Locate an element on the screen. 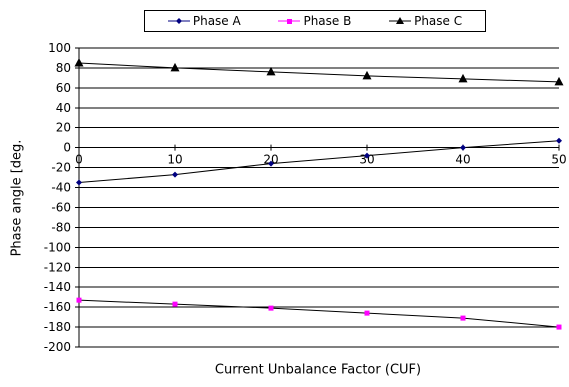  y-axis-title: Phase angle [deg. is located at coordinates (17, 198).